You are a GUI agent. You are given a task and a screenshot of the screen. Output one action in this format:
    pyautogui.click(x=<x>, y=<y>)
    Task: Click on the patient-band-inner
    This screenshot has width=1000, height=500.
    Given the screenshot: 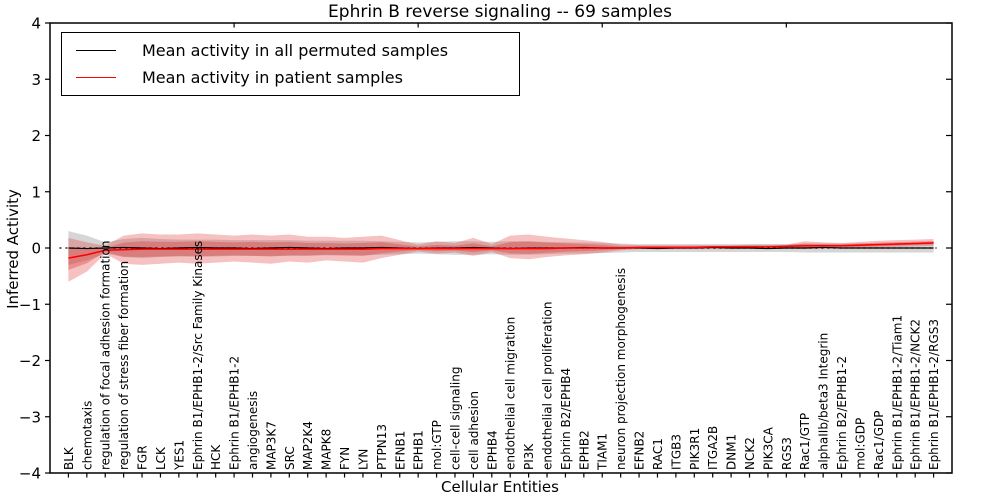 What is the action you would take?
    pyautogui.click(x=501, y=255)
    